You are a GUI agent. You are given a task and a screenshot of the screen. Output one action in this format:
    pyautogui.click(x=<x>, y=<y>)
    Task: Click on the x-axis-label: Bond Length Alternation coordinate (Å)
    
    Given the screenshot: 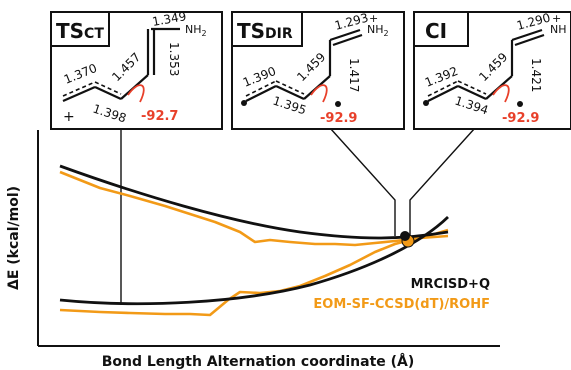 What is the action you would take?
    pyautogui.click(x=258, y=361)
    